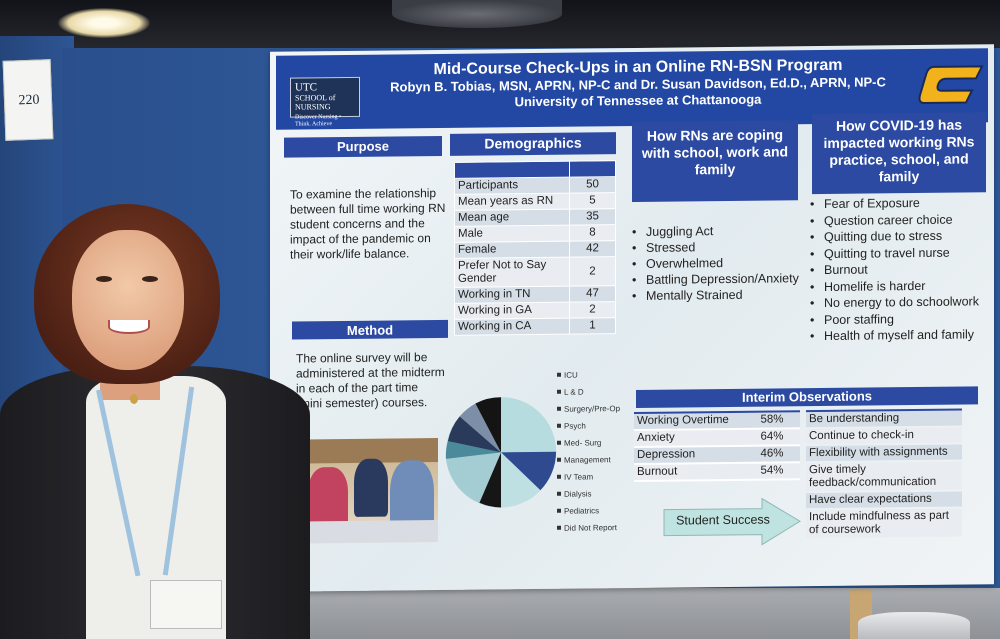 The height and width of the screenshot is (639, 1000). I want to click on table-row: Working Overtime 58%, so click(717, 421).